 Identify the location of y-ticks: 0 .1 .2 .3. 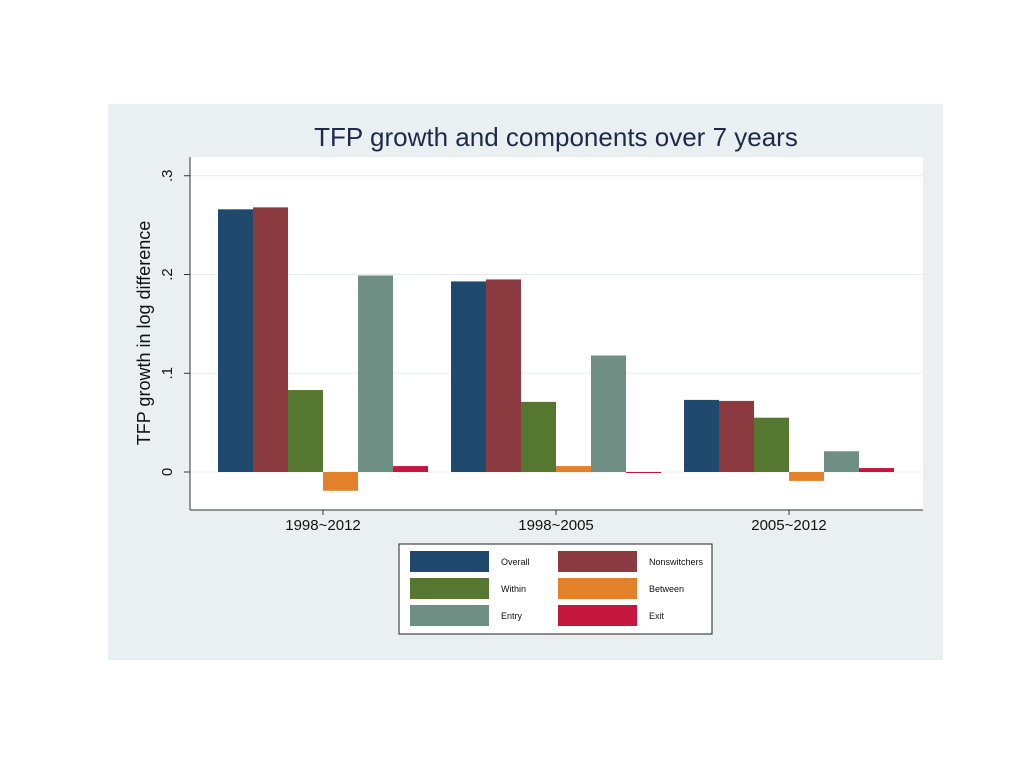
(174, 322).